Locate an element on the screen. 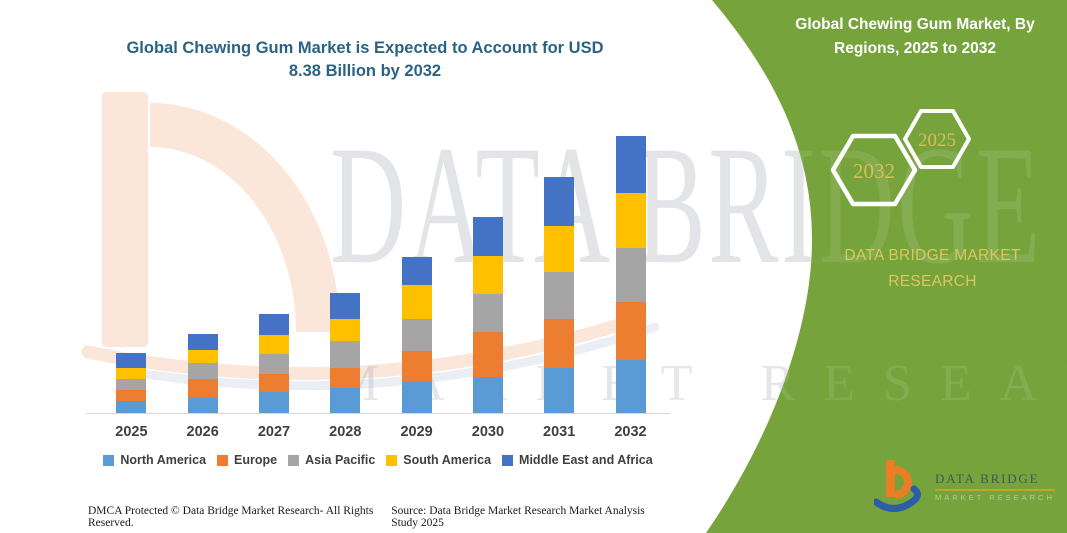 The image size is (1067, 533). legend-item-south-america: South America is located at coordinates (438, 460).